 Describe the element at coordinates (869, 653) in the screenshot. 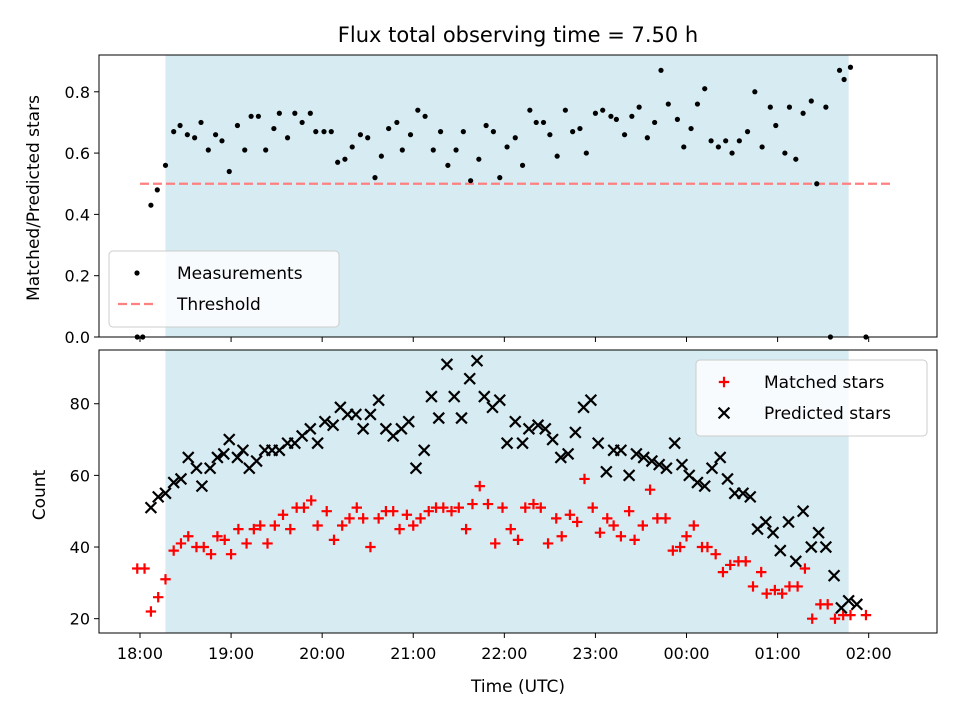

I see `x-tick-label: 02:00` at that location.